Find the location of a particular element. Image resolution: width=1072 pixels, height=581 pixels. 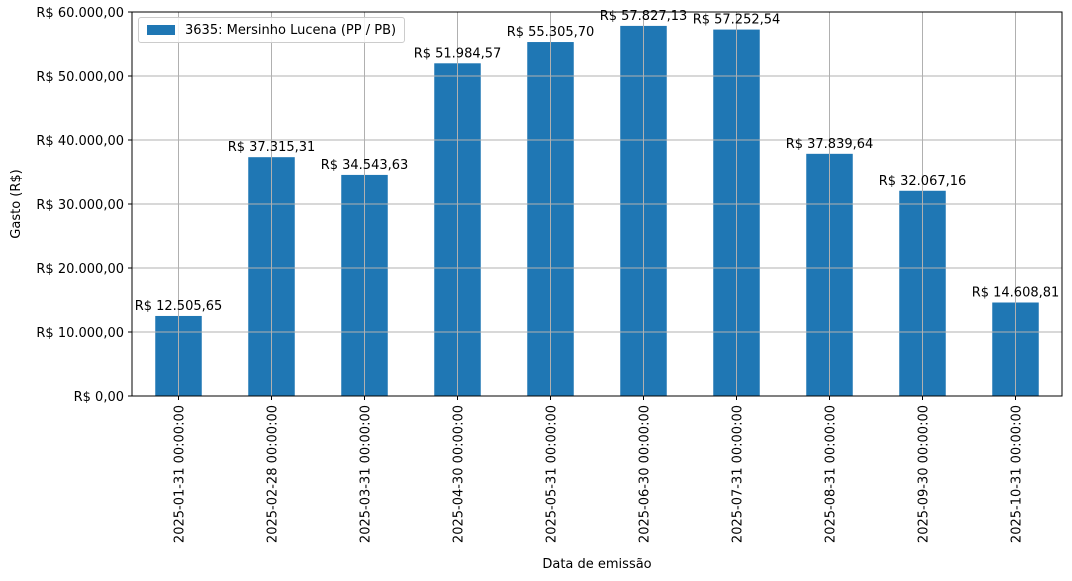

y-tick-label: R$ 40.000,00 is located at coordinates (80, 141).